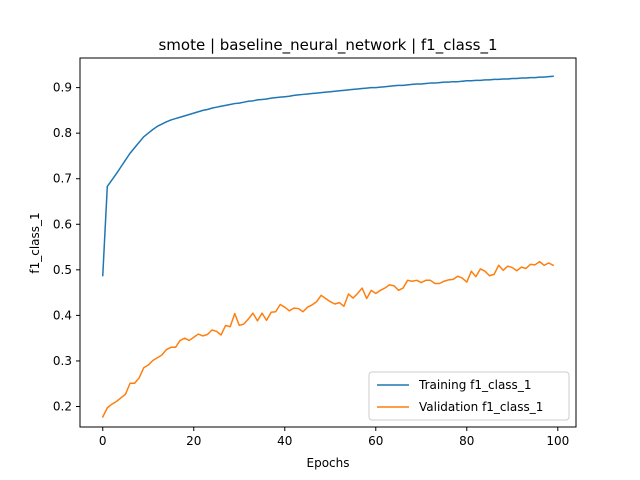 Image resolution: width=640 pixels, height=480 pixels. I want to click on legend-box, so click(469, 396).